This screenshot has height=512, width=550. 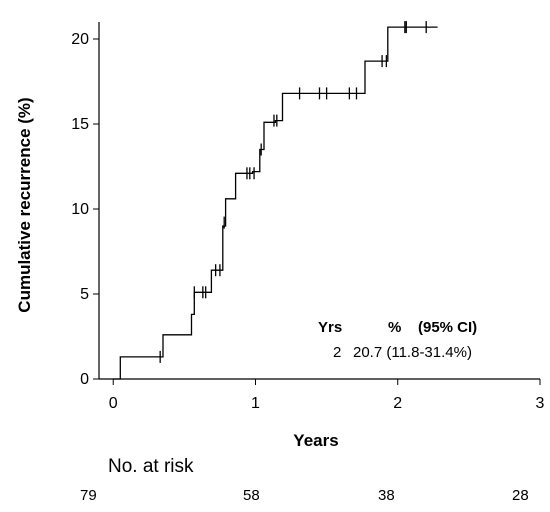 What do you see at coordinates (113, 403) in the screenshot?
I see `x-tick-label: 0` at bounding box center [113, 403].